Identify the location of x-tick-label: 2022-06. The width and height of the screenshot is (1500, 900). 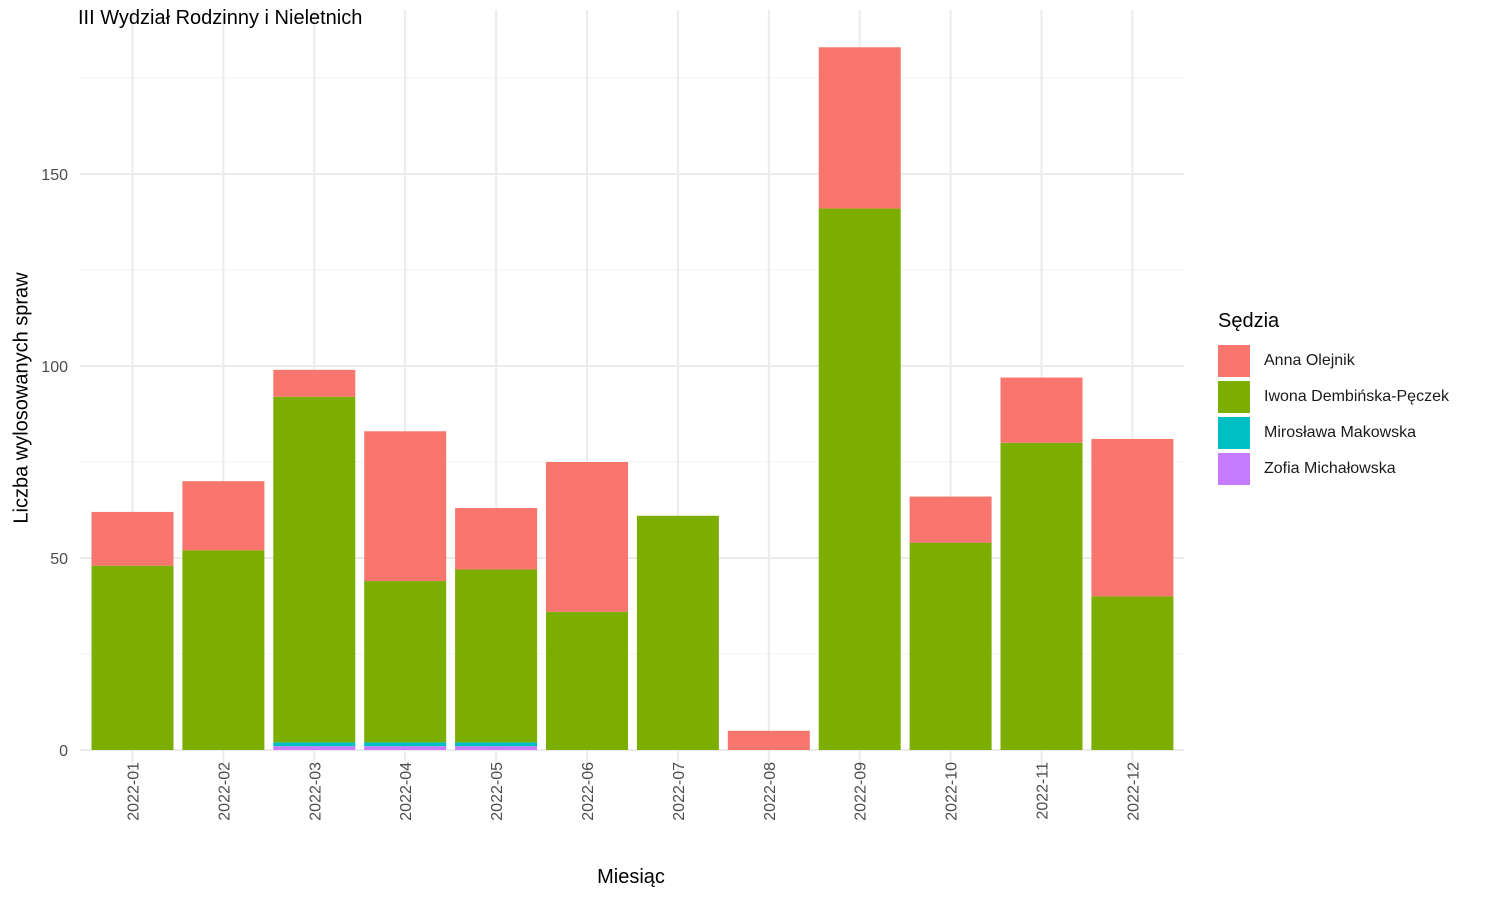
(588, 791).